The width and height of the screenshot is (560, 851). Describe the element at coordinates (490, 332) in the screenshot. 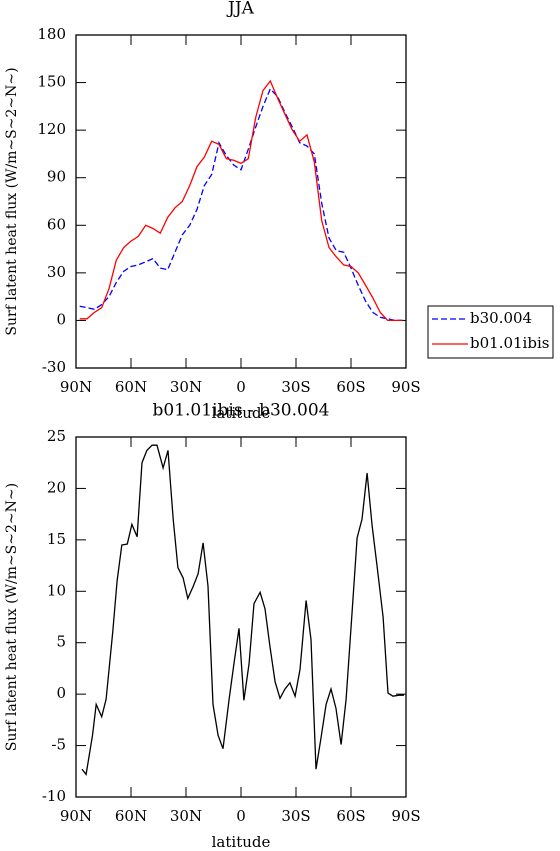

I see `legend-box` at that location.